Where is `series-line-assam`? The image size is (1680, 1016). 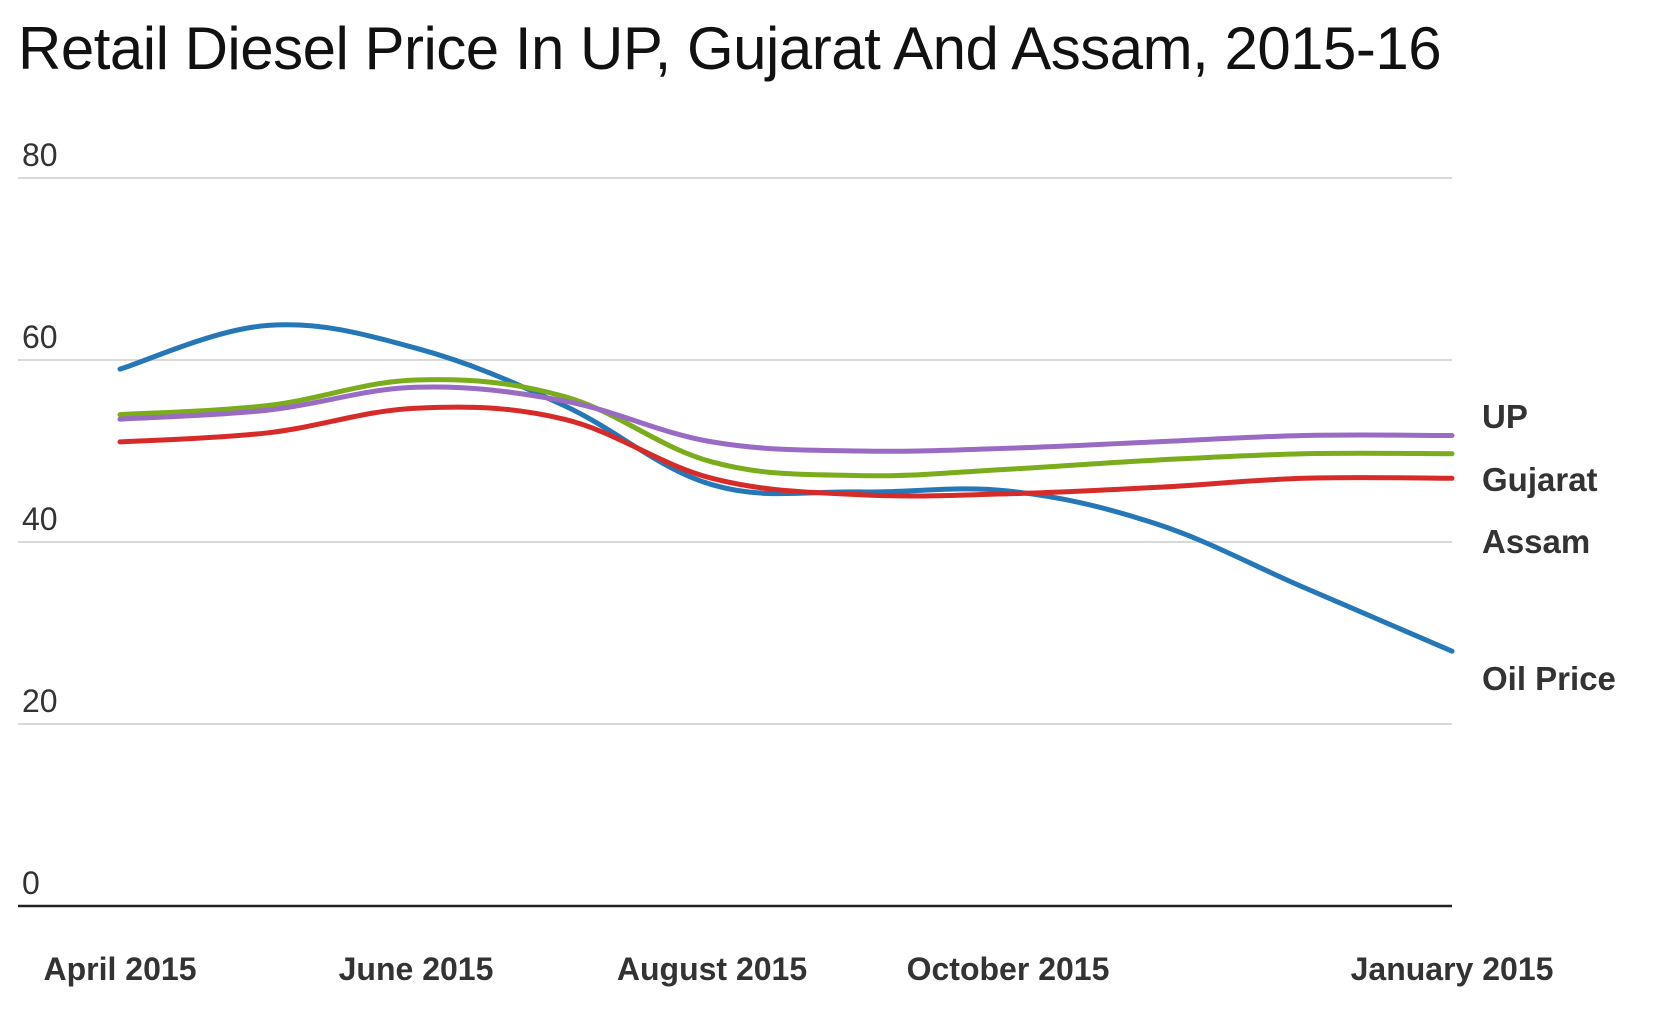
series-line-assam is located at coordinates (786, 451).